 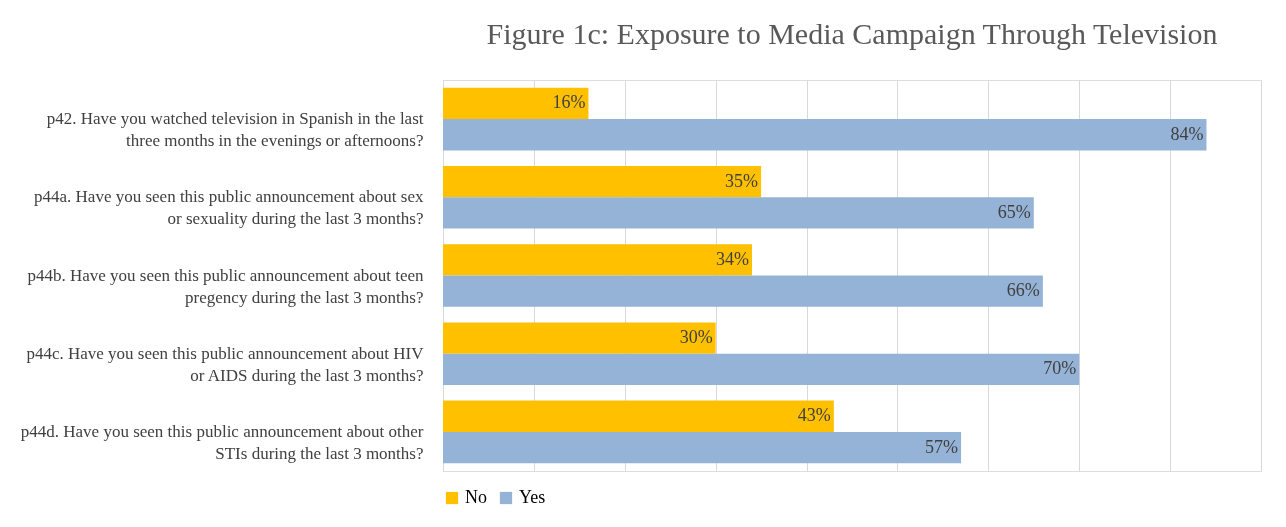 I want to click on data-label: 57%, so click(x=942, y=446).